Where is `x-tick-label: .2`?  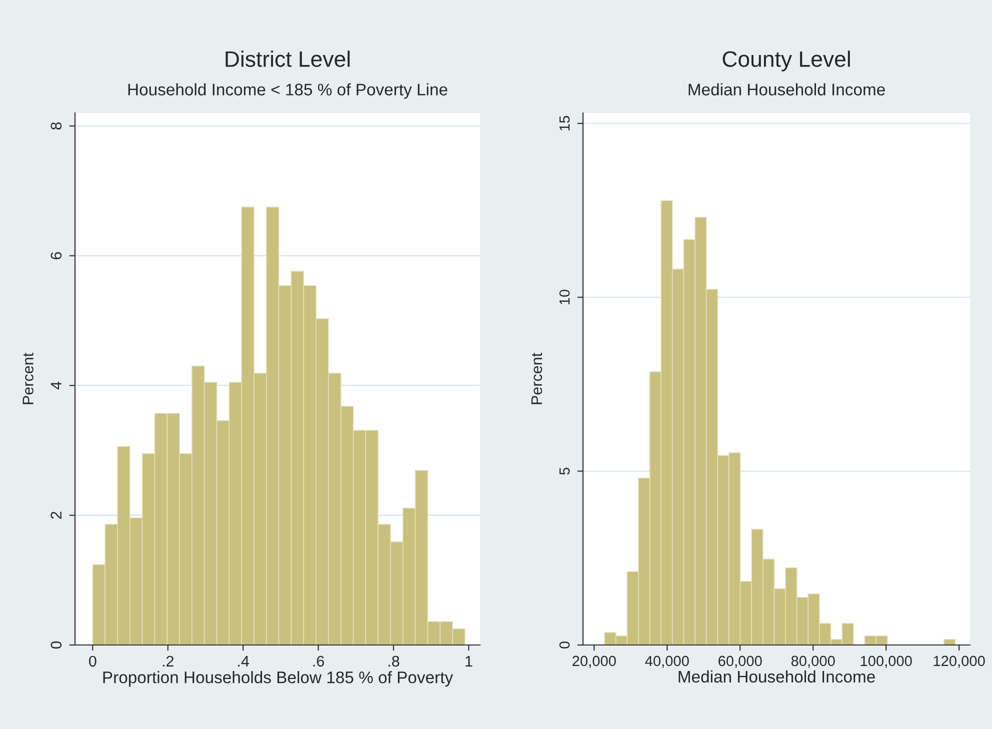
x-tick-label: .2 is located at coordinates (168, 661).